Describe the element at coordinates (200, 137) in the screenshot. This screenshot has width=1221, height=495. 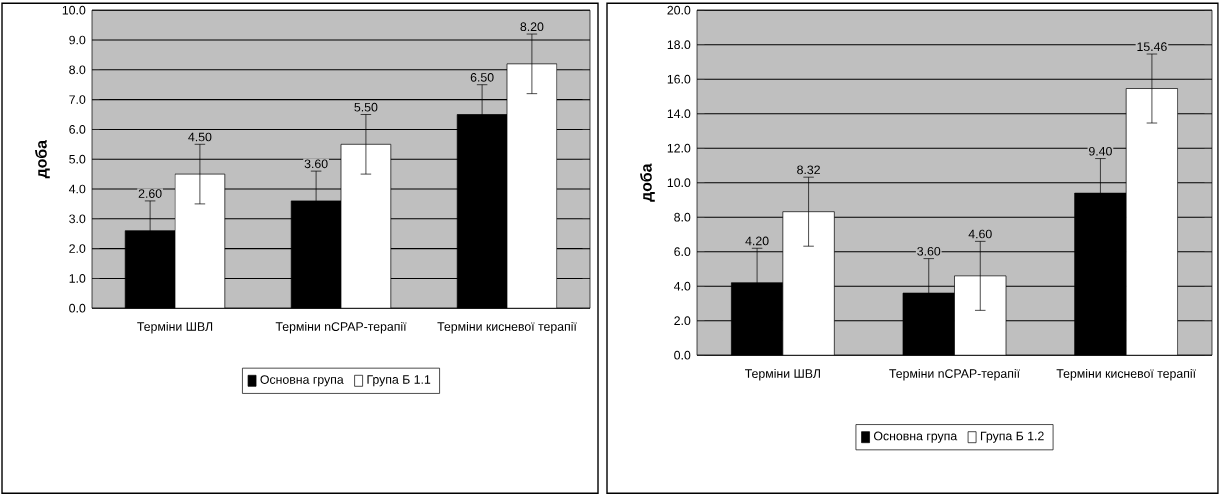
I see `data-label: 4.50` at that location.